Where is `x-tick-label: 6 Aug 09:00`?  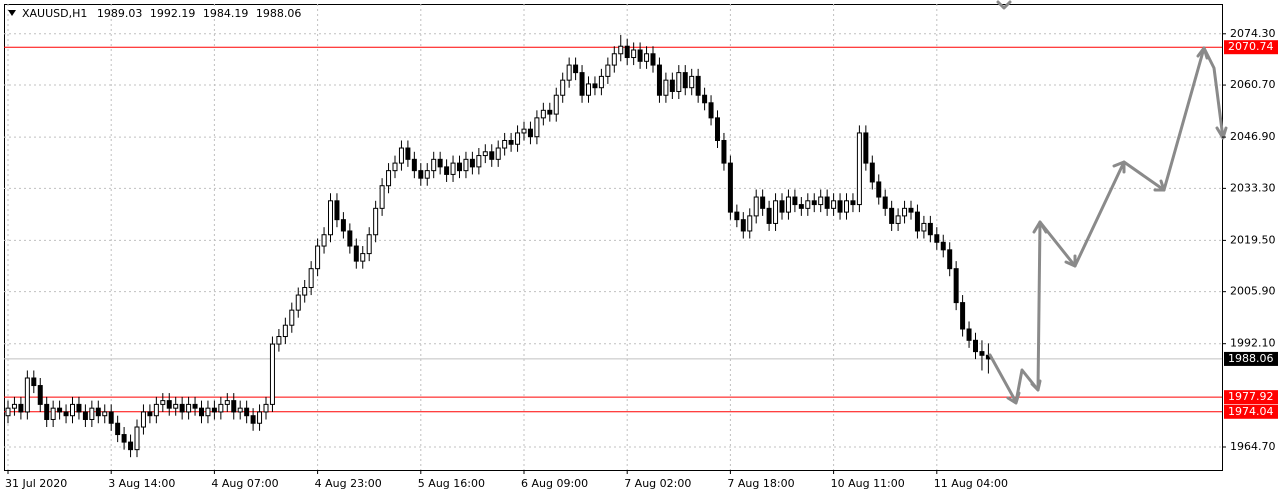 x-tick-label: 6 Aug 09:00 is located at coordinates (554, 483).